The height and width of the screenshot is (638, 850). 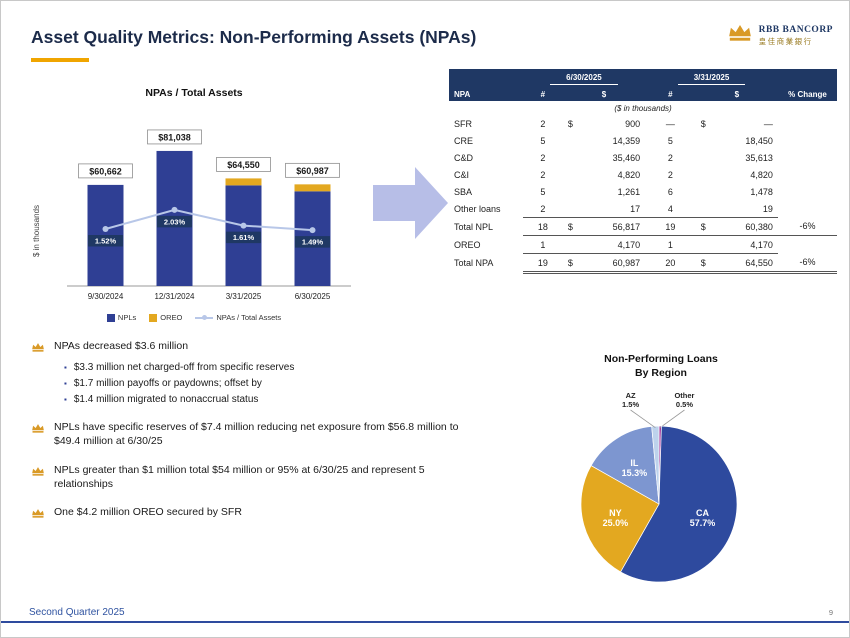 What do you see at coordinates (830, 612) in the screenshot?
I see `page-number: 9` at bounding box center [830, 612].